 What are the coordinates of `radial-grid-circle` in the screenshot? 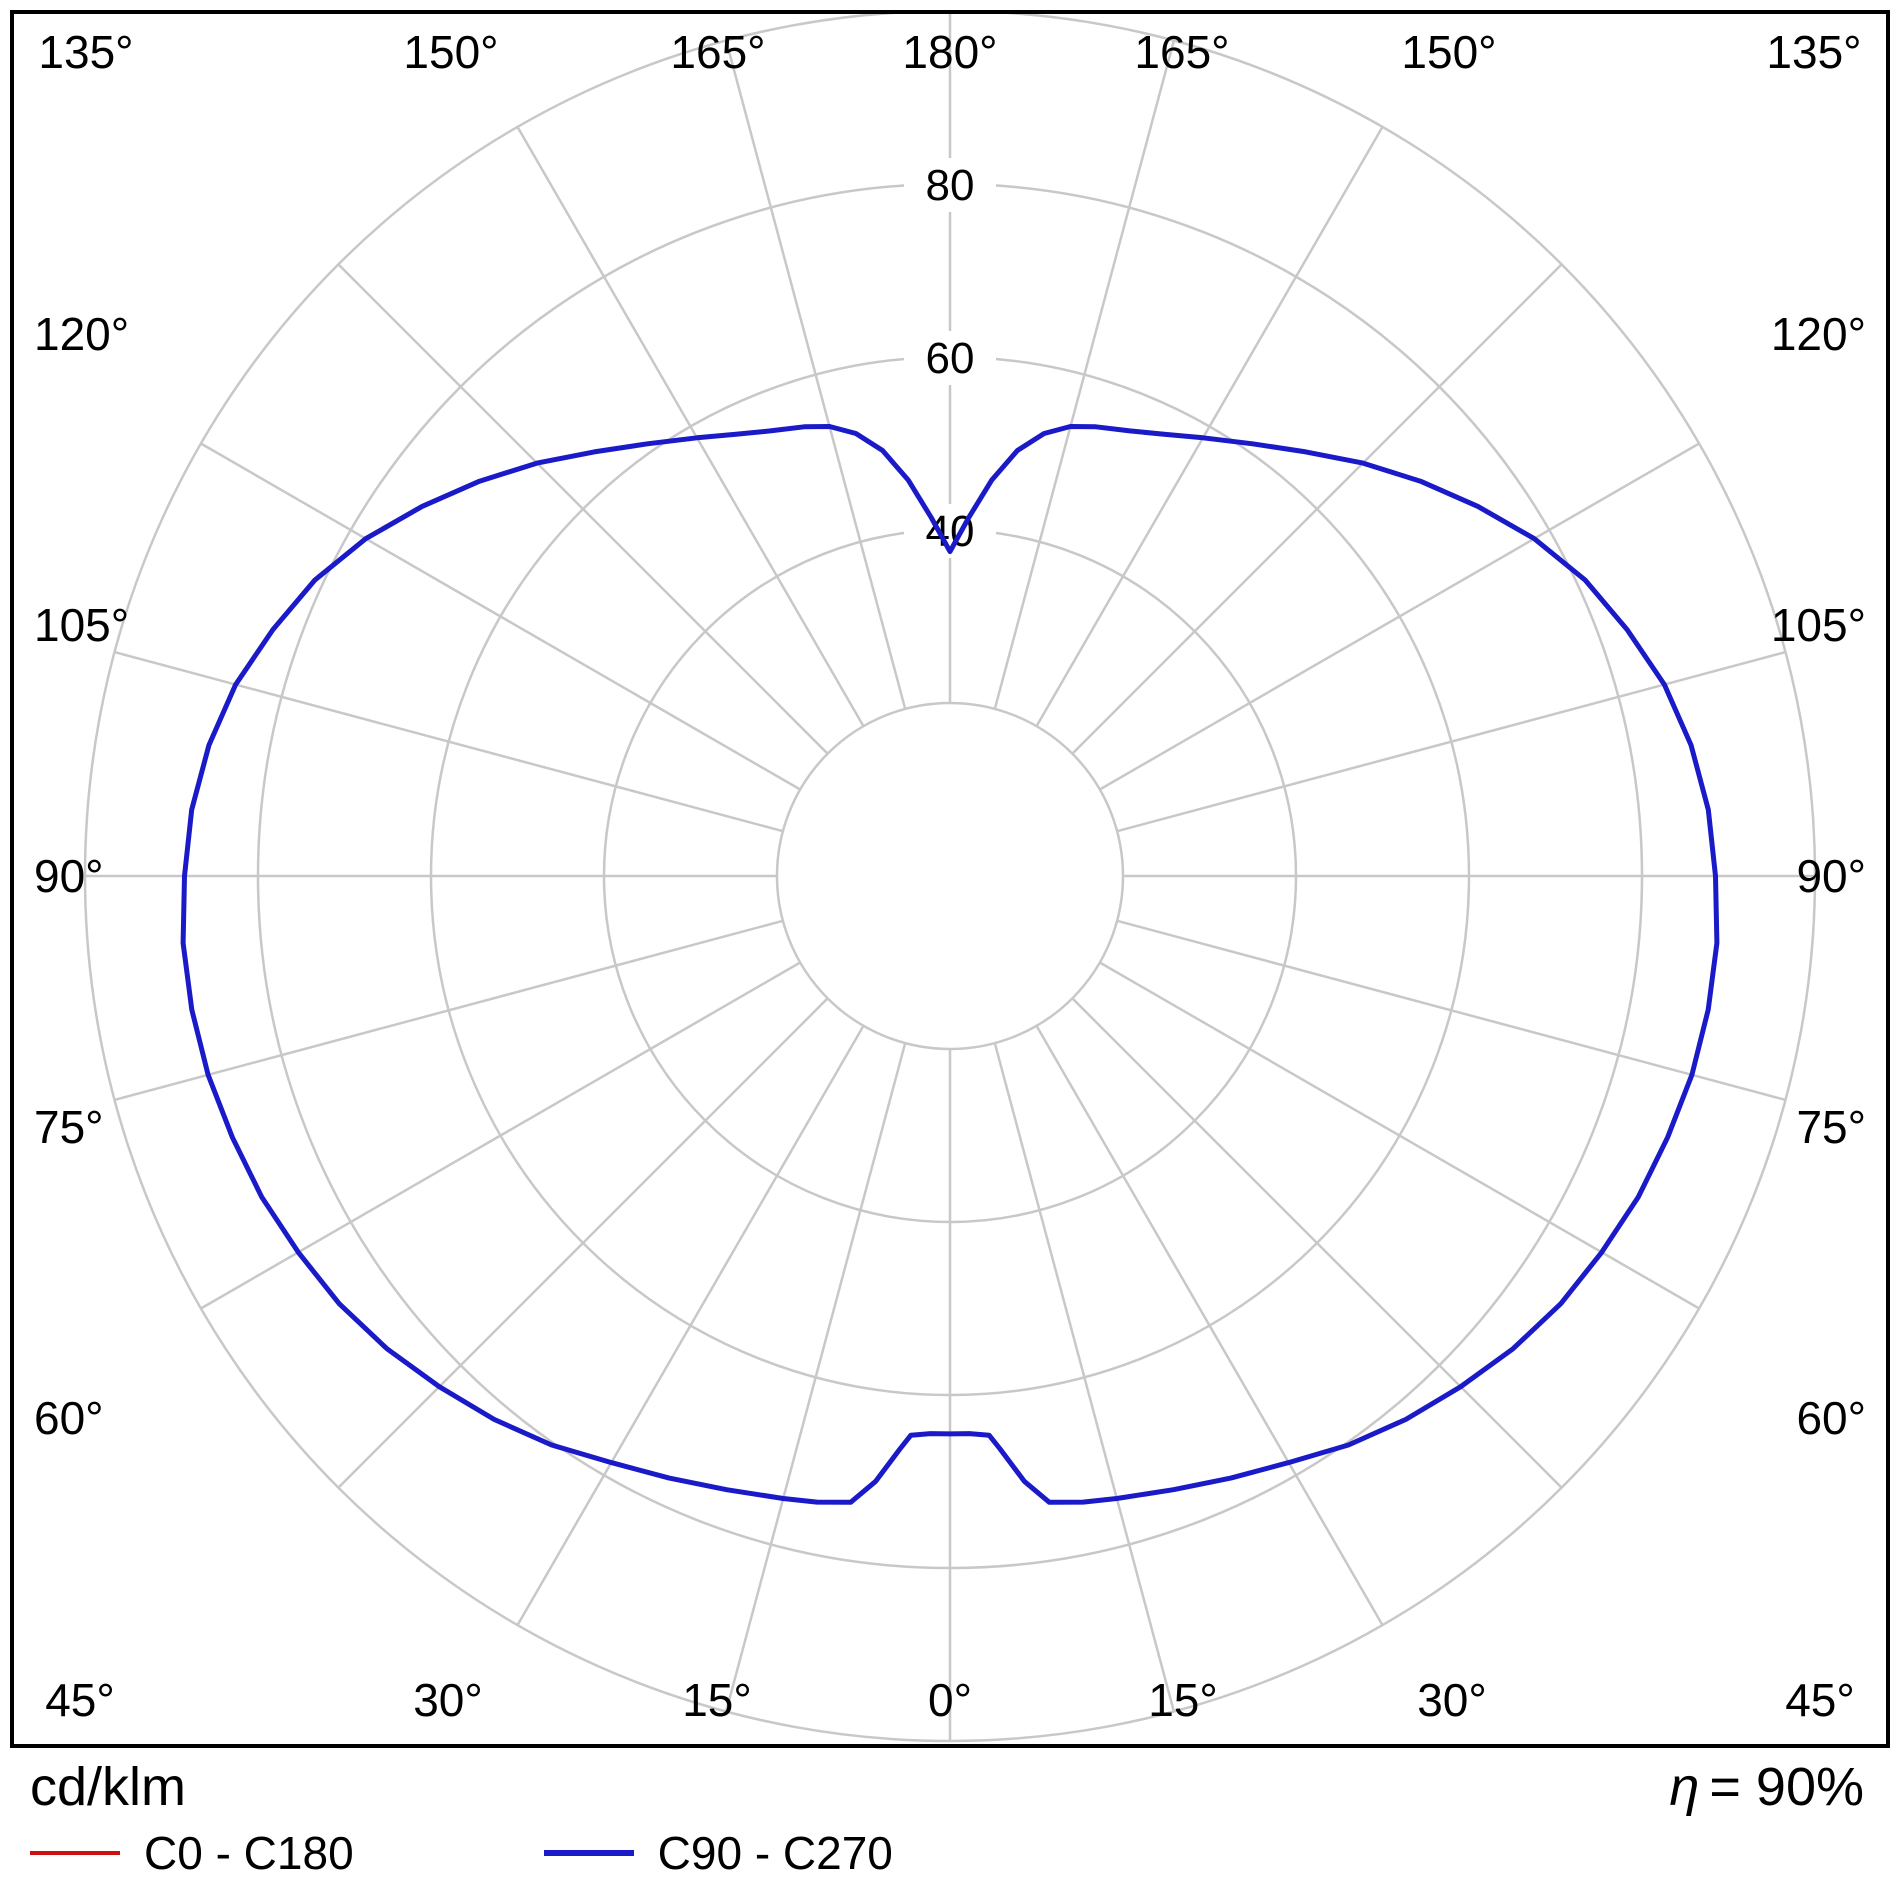 It's located at (950, 876).